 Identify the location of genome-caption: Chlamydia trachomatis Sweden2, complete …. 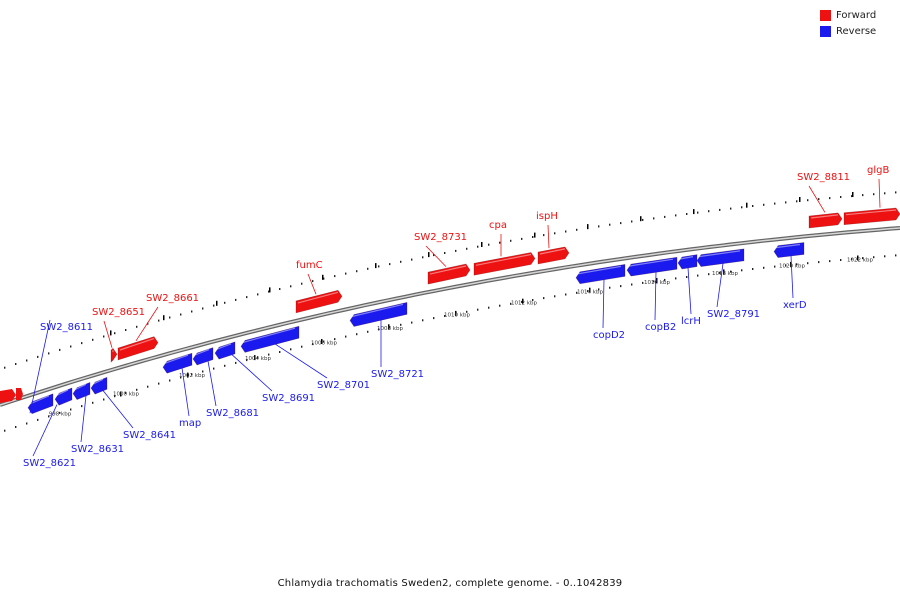
(450, 583).